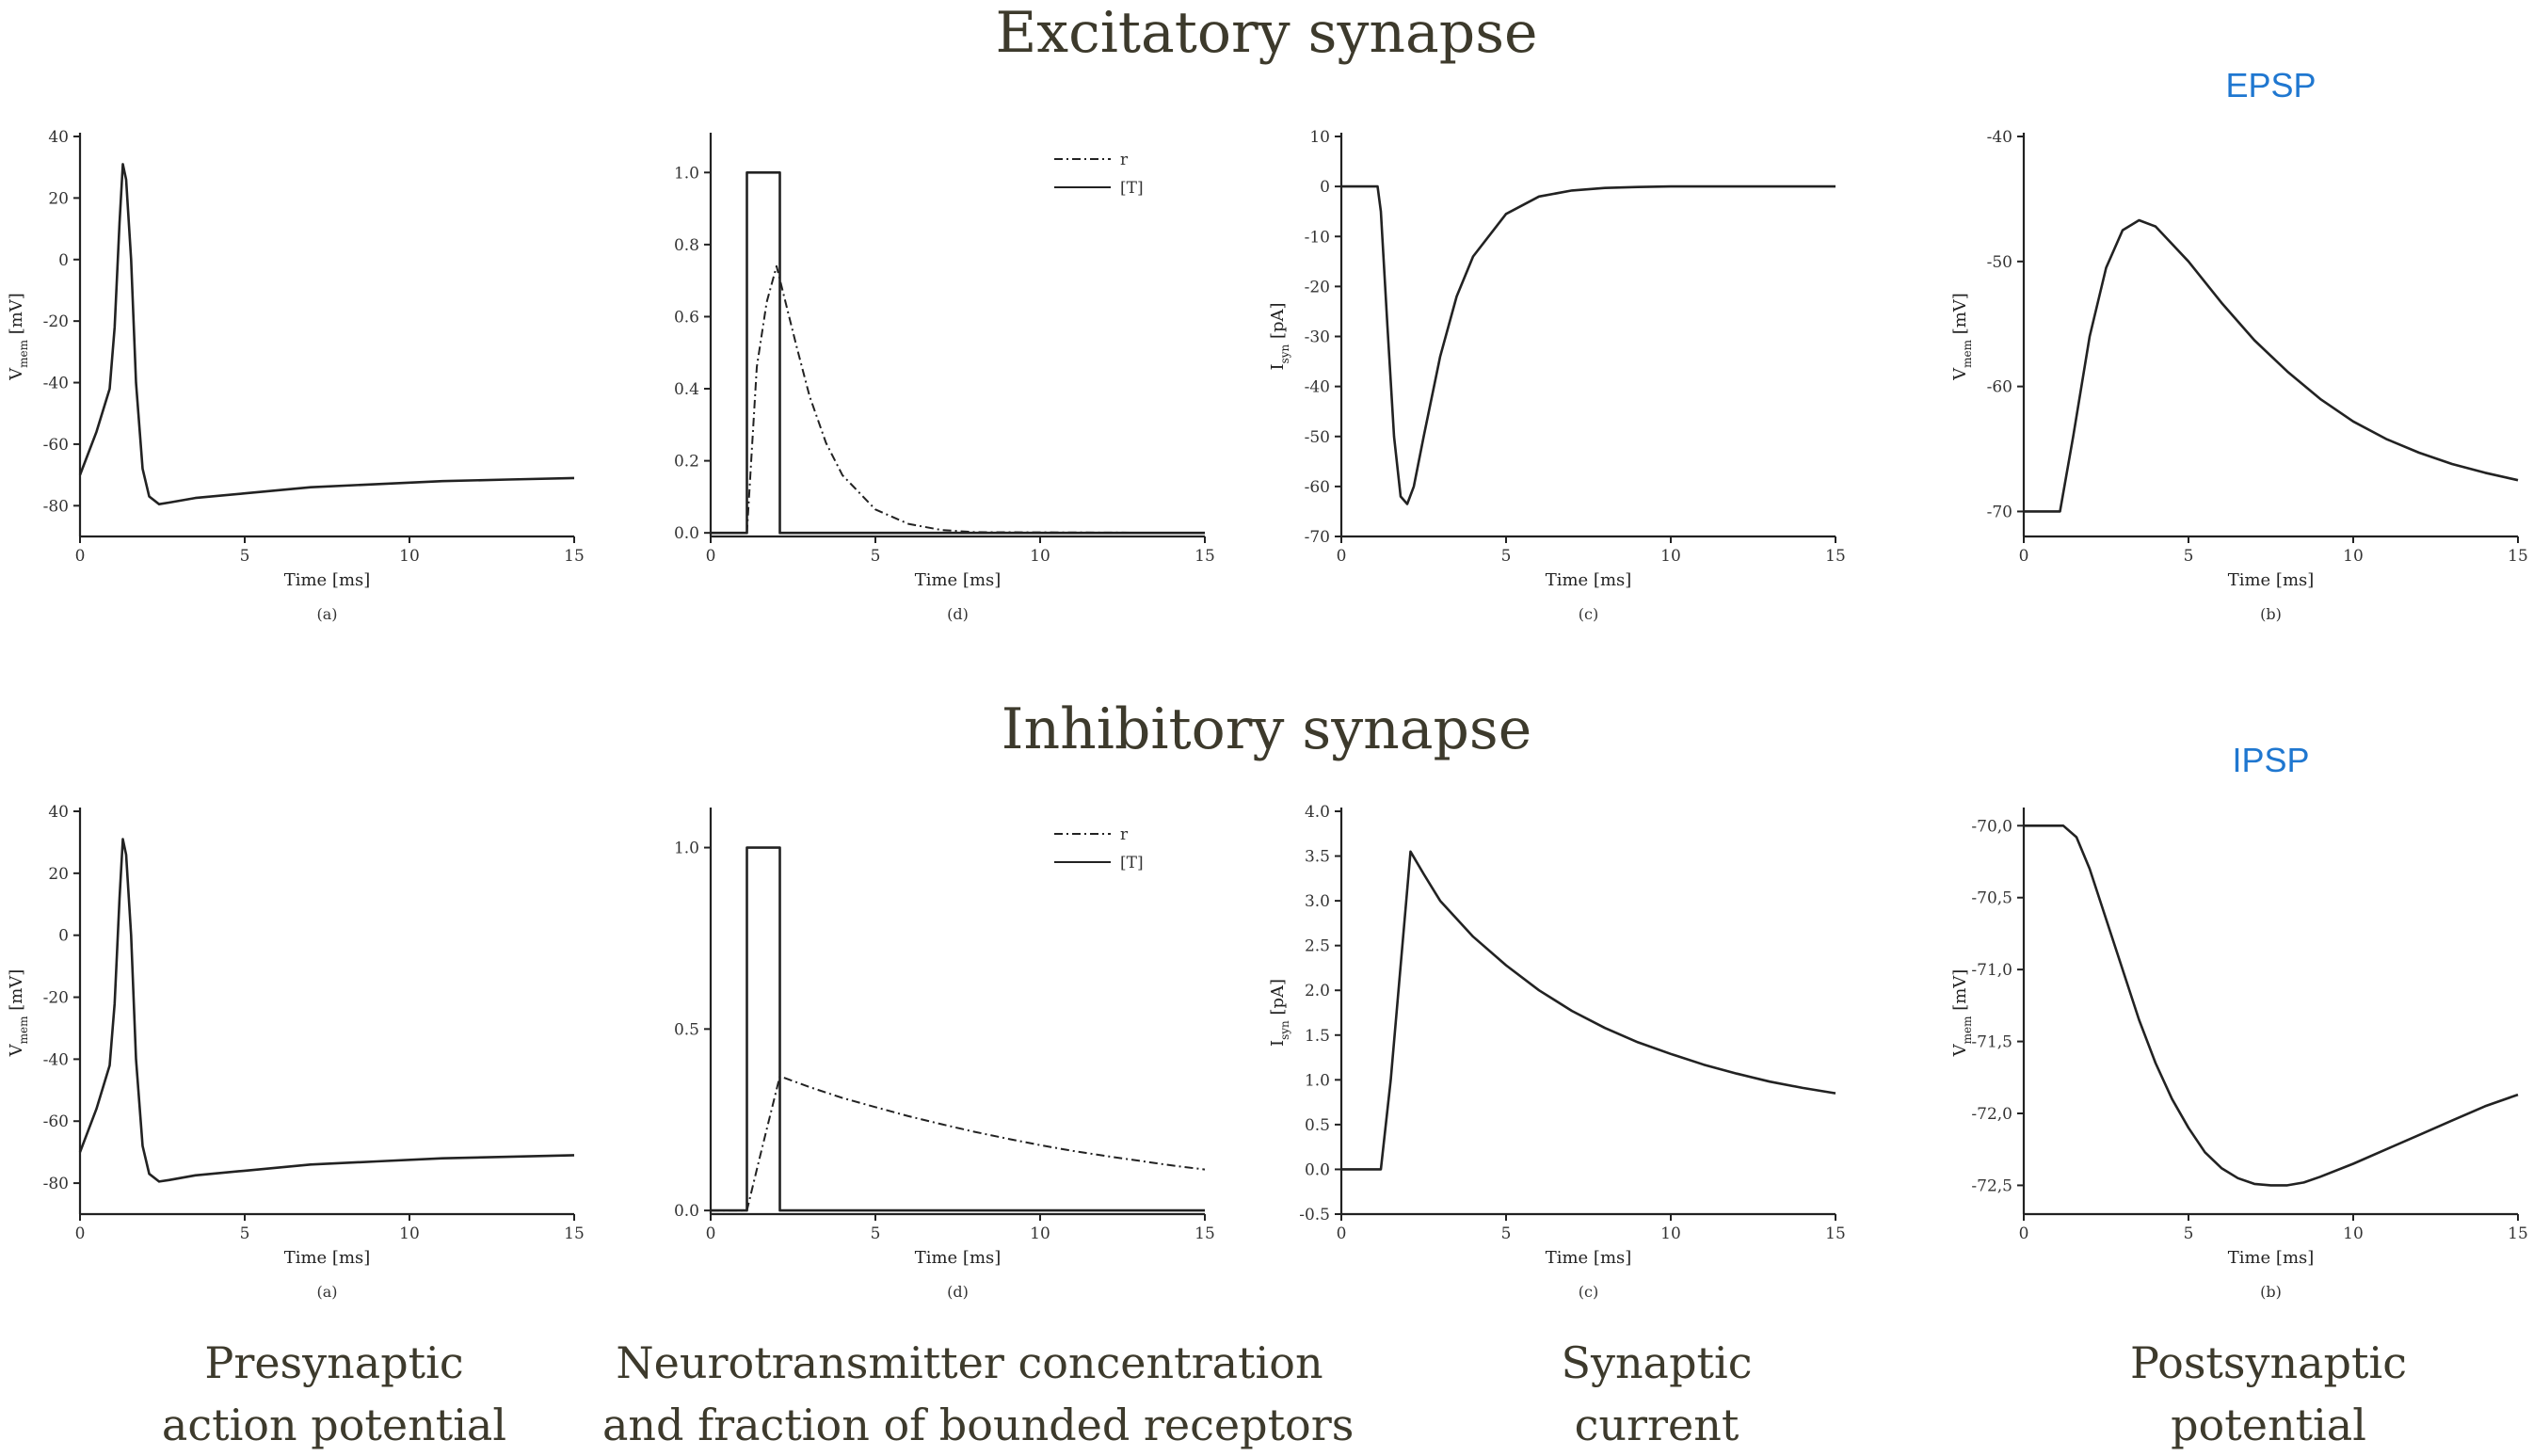 The height and width of the screenshot is (1456, 2533). Describe the element at coordinates (334, 1362) in the screenshot. I see `presynaptic-label-line1: Presynaptic` at that location.